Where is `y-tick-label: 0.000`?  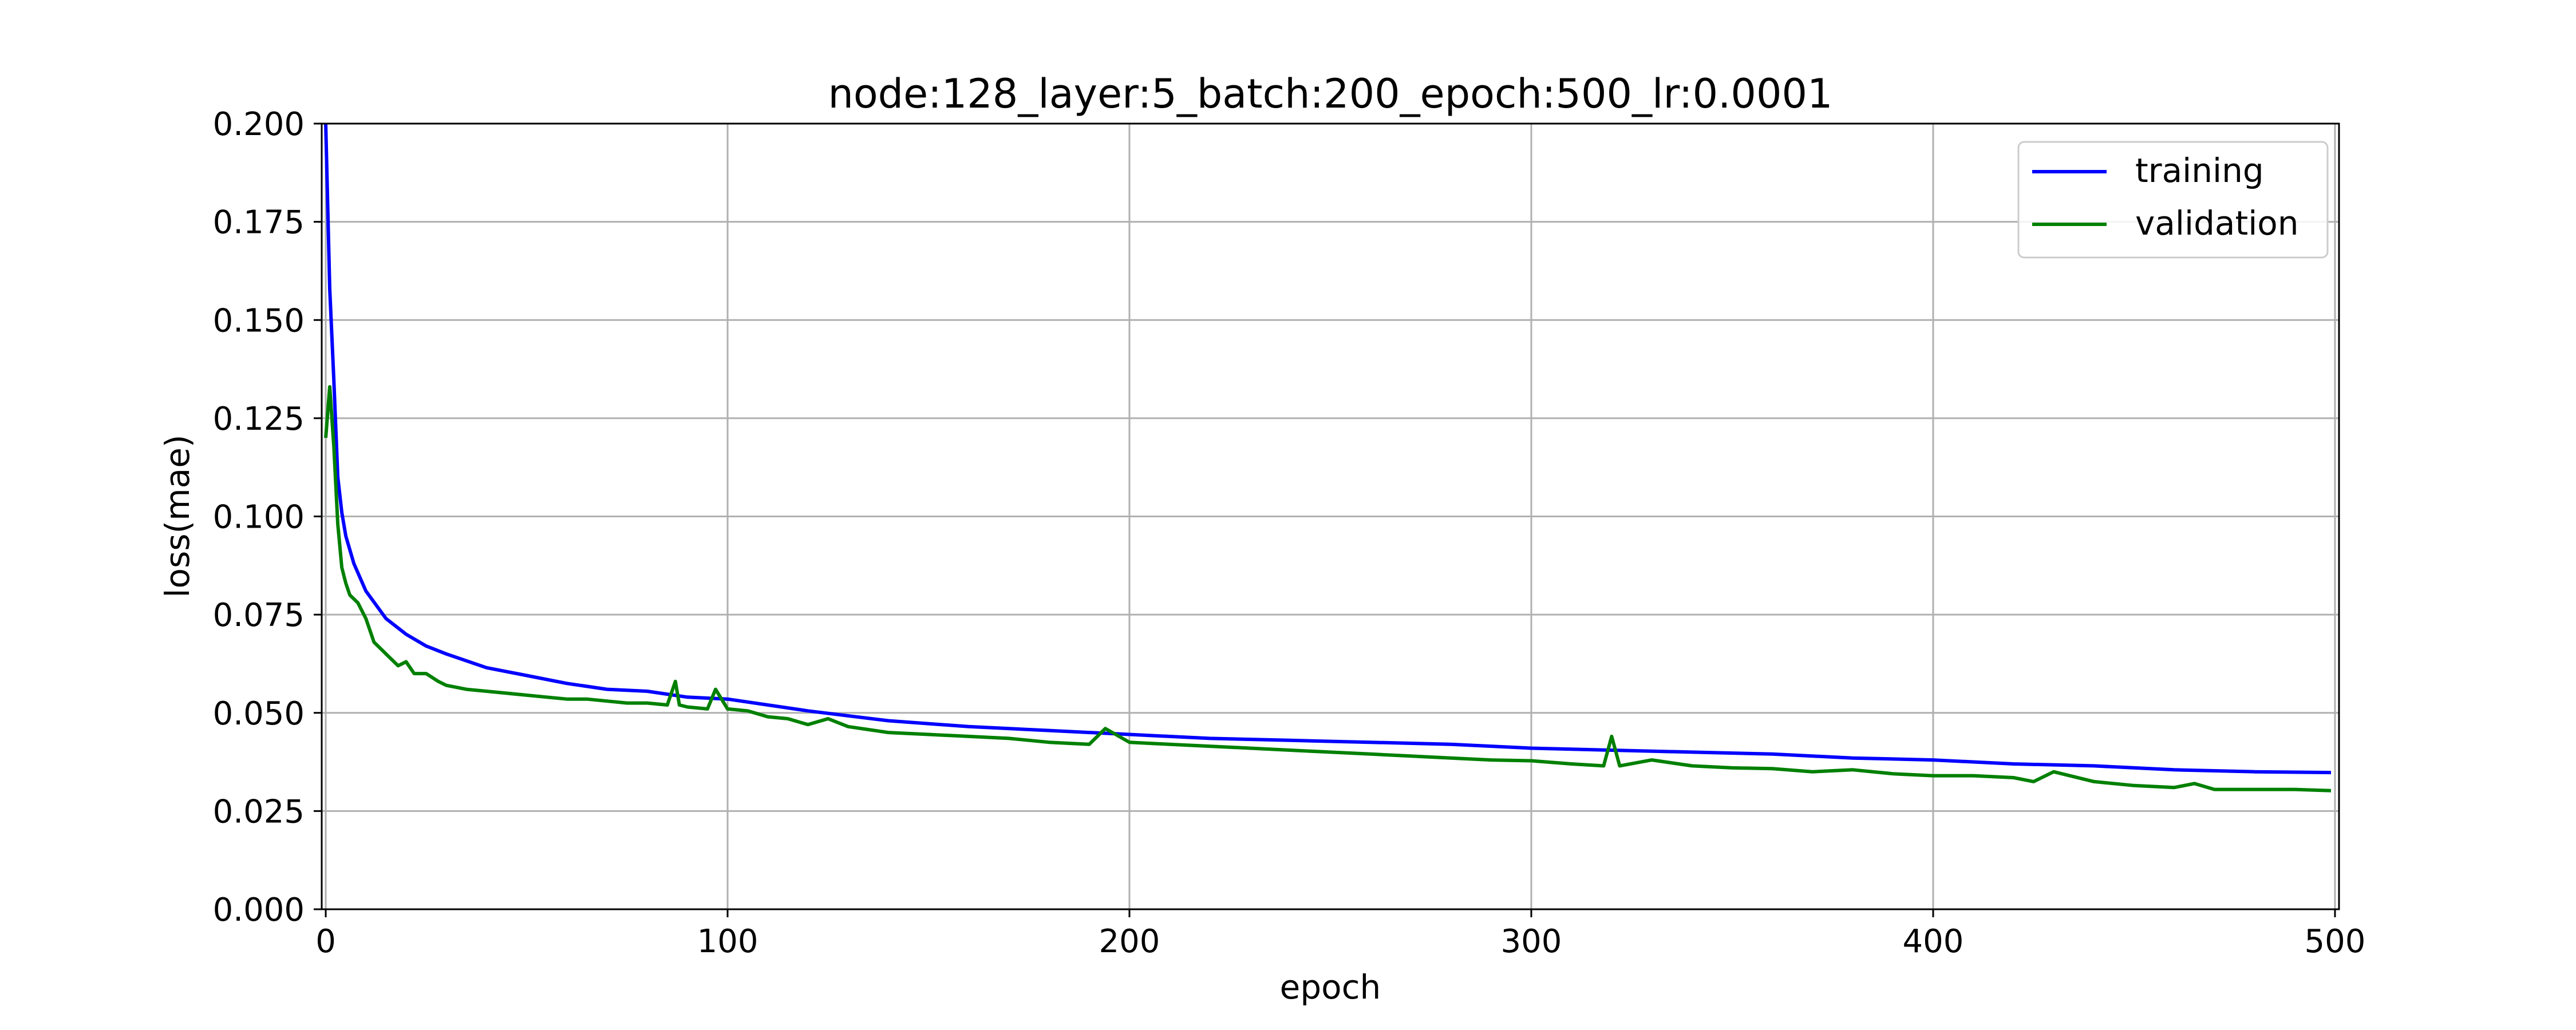 y-tick-label: 0.000 is located at coordinates (259, 910).